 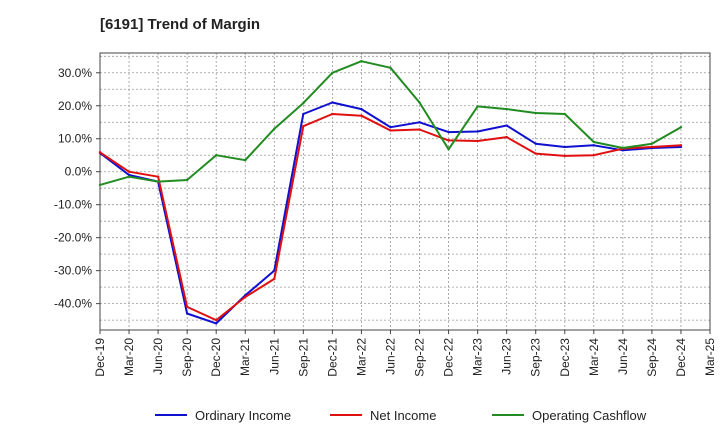 I want to click on x-tick-label: Jun-23, so click(x=507, y=356).